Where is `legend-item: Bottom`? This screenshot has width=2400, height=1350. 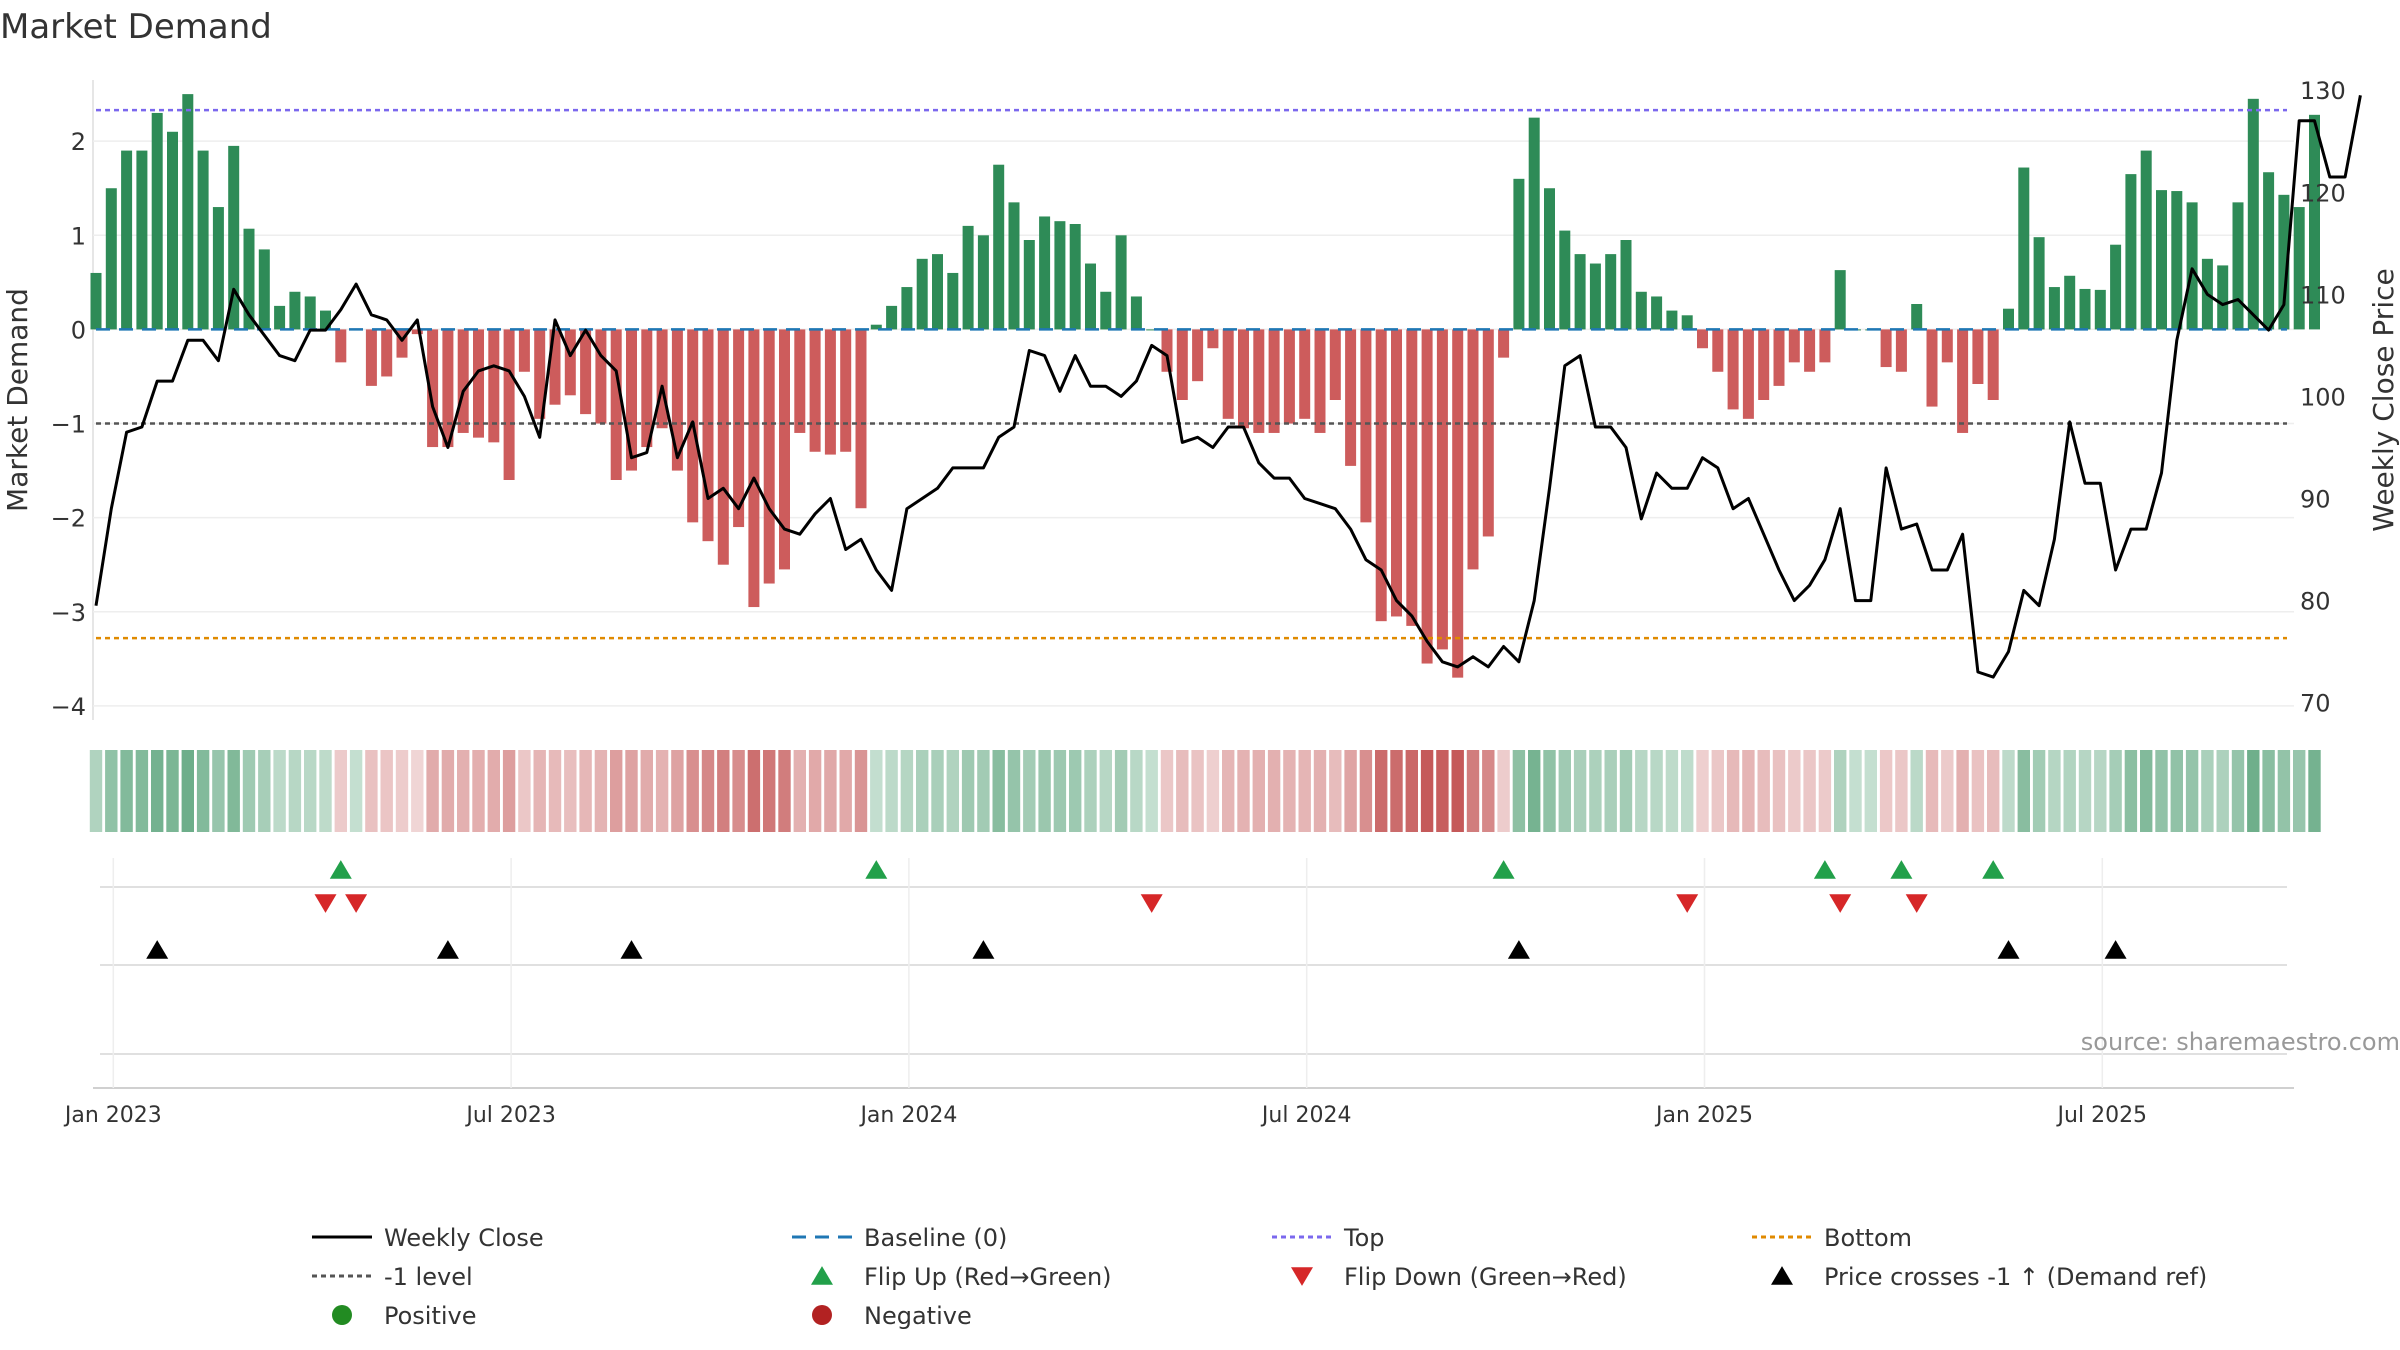 legend-item: Bottom is located at coordinates (1832, 1238).